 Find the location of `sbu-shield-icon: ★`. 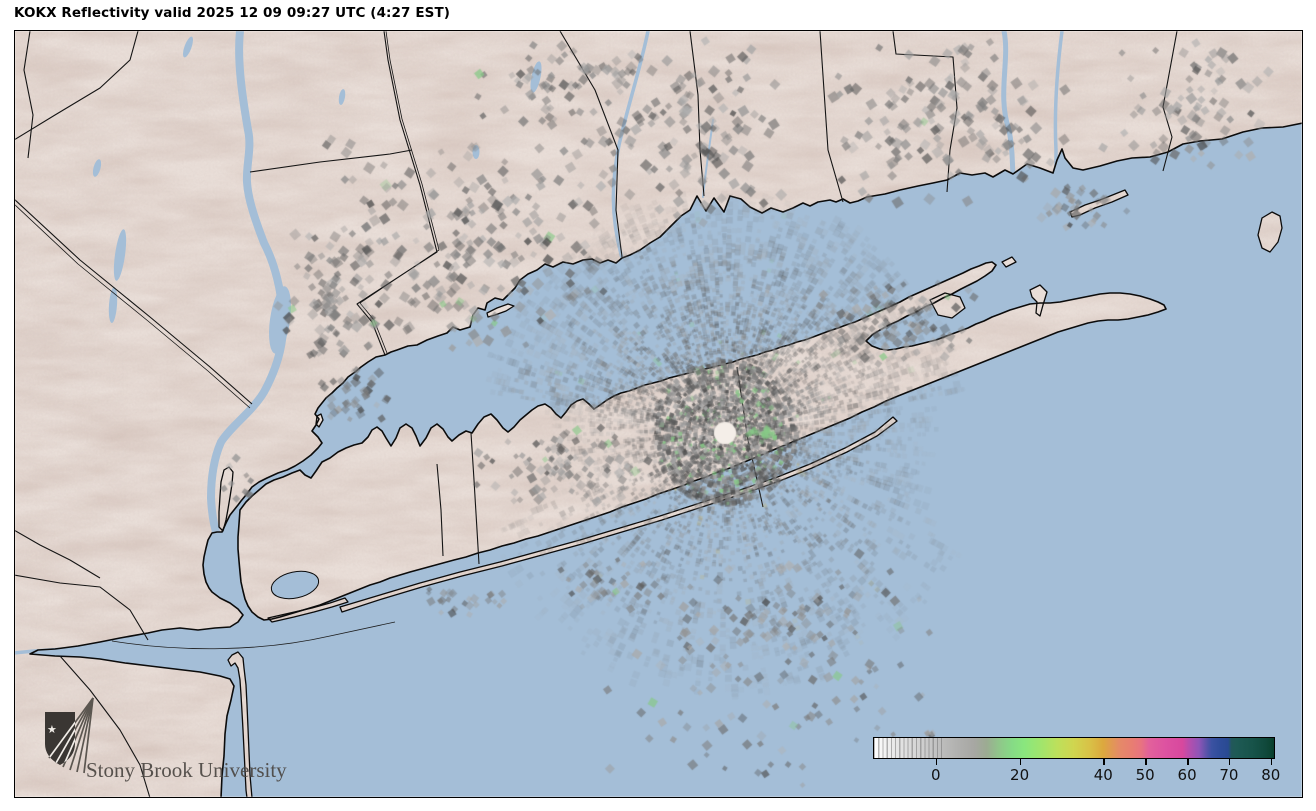

sbu-shield-icon: ★ is located at coordinates (69, 735).